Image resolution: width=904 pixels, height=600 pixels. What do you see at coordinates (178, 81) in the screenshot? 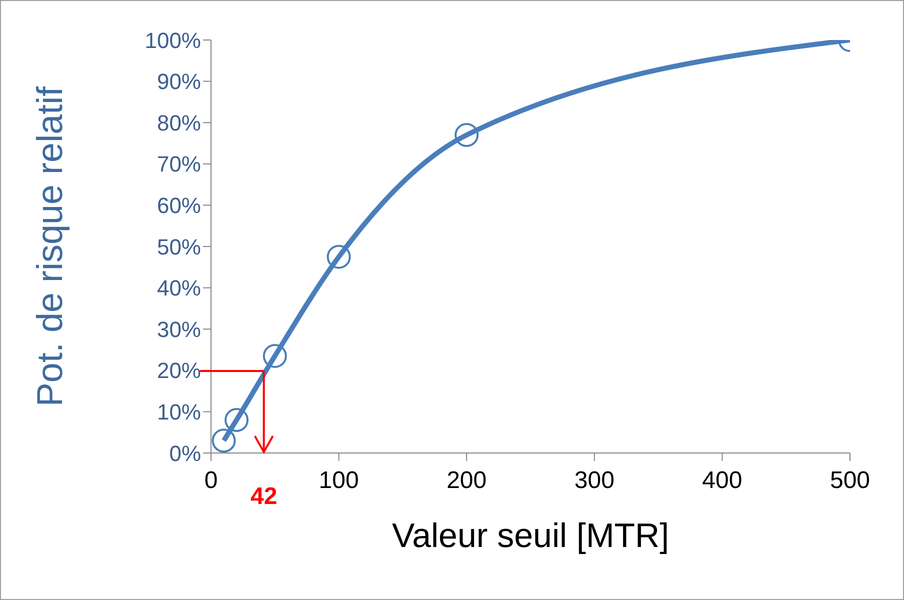
I see `y-tick-label: 90%` at bounding box center [178, 81].